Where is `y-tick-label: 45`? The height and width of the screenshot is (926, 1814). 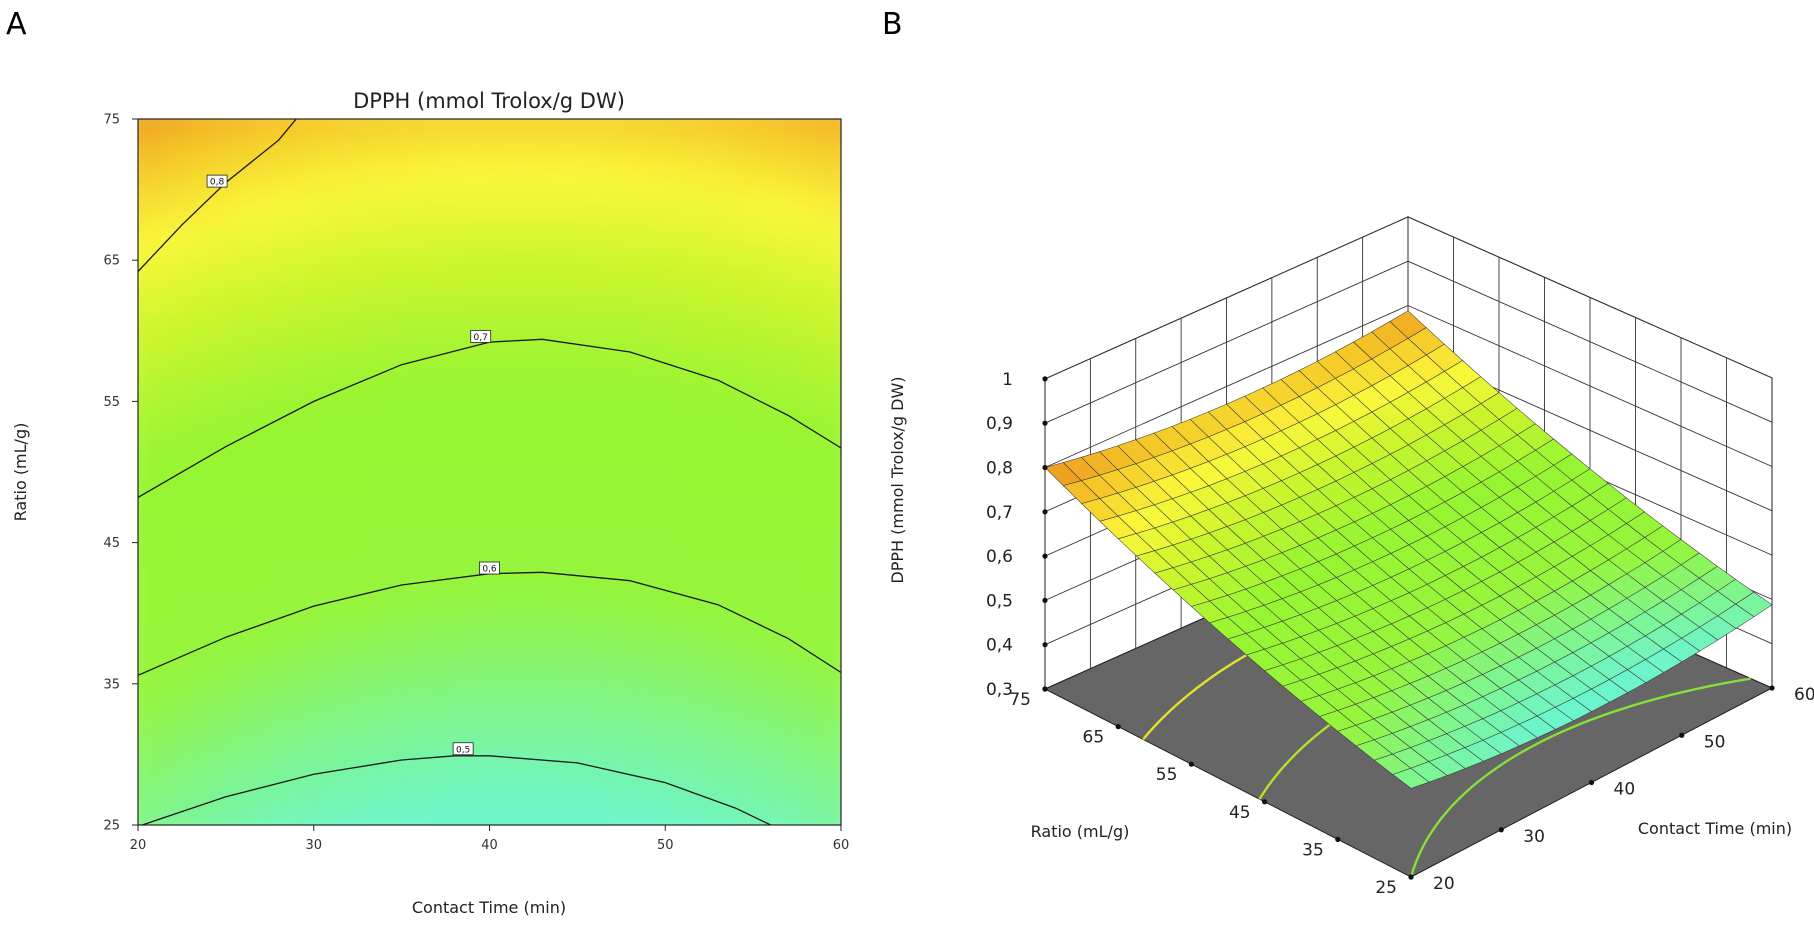
y-tick-label: 45 is located at coordinates (1240, 813).